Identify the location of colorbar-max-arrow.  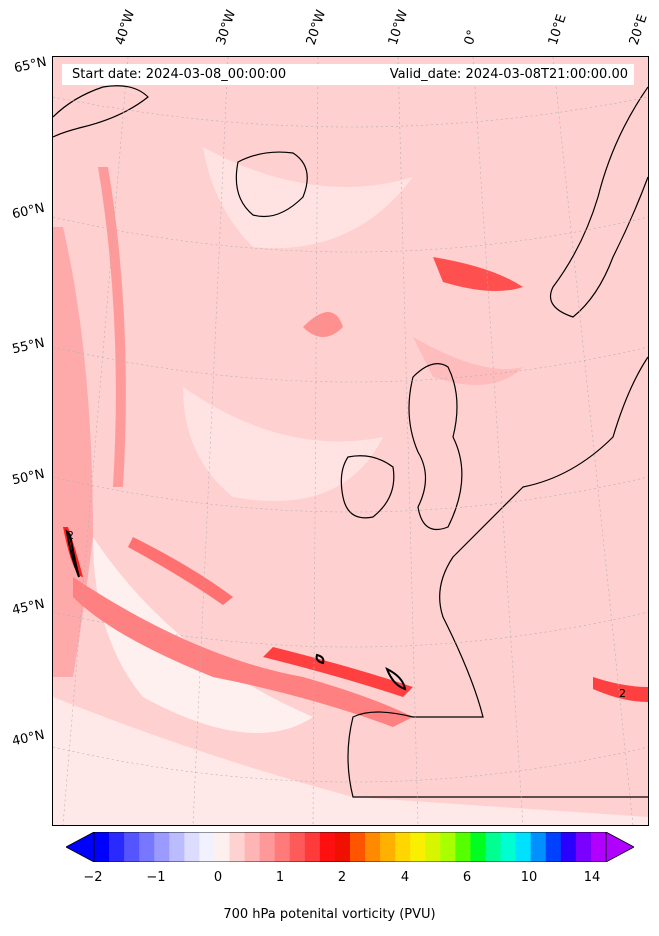
(619, 847).